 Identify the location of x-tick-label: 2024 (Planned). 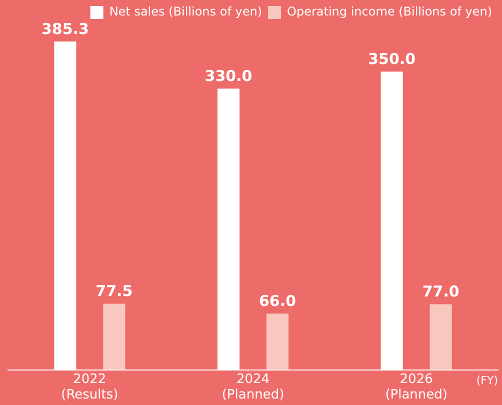
(253, 387).